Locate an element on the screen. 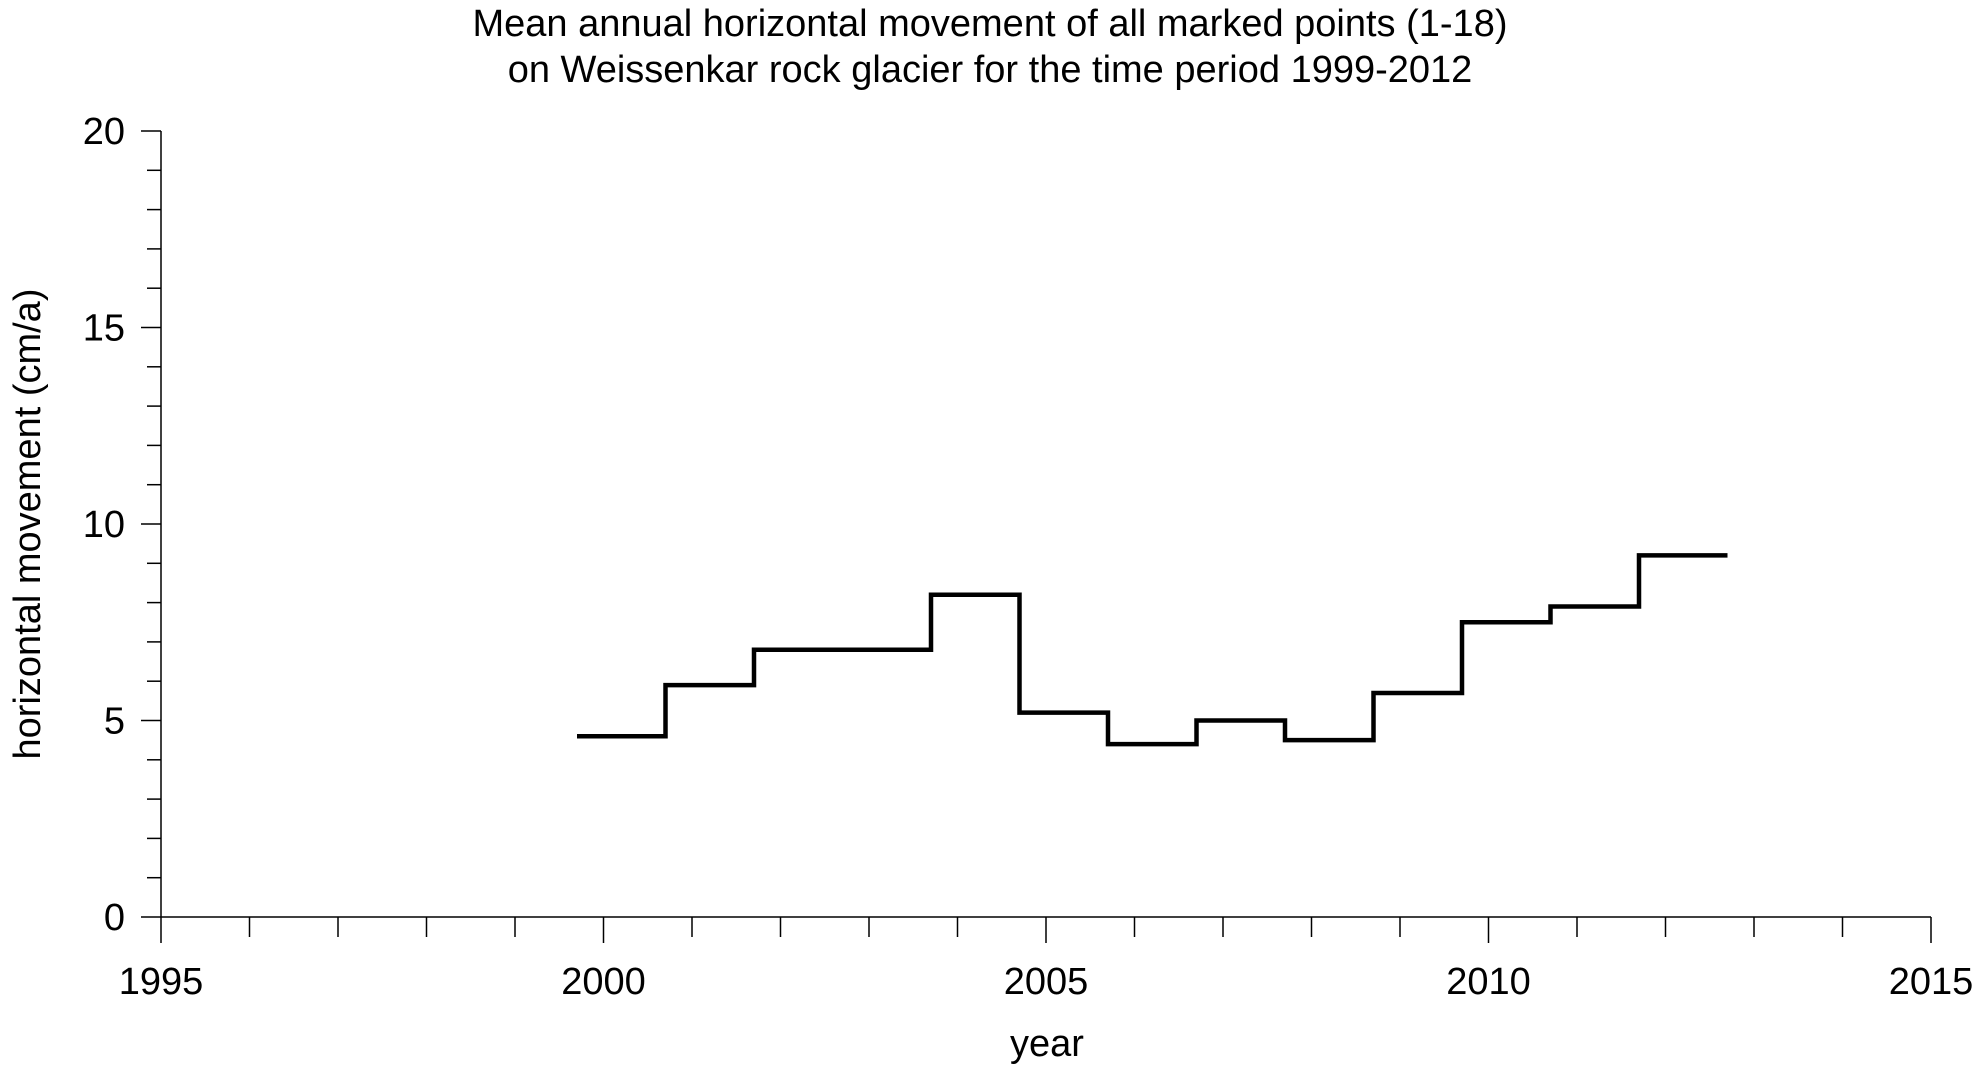  y-tick-label: 15 is located at coordinates (104, 329).